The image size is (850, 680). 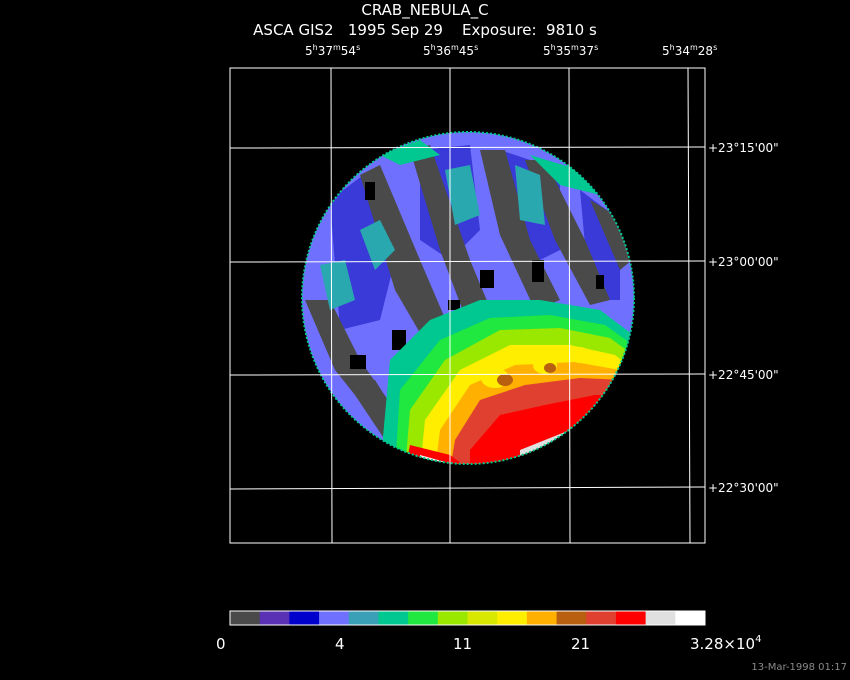 What do you see at coordinates (463, 644) in the screenshot?
I see `colorbar-label: 11` at bounding box center [463, 644].